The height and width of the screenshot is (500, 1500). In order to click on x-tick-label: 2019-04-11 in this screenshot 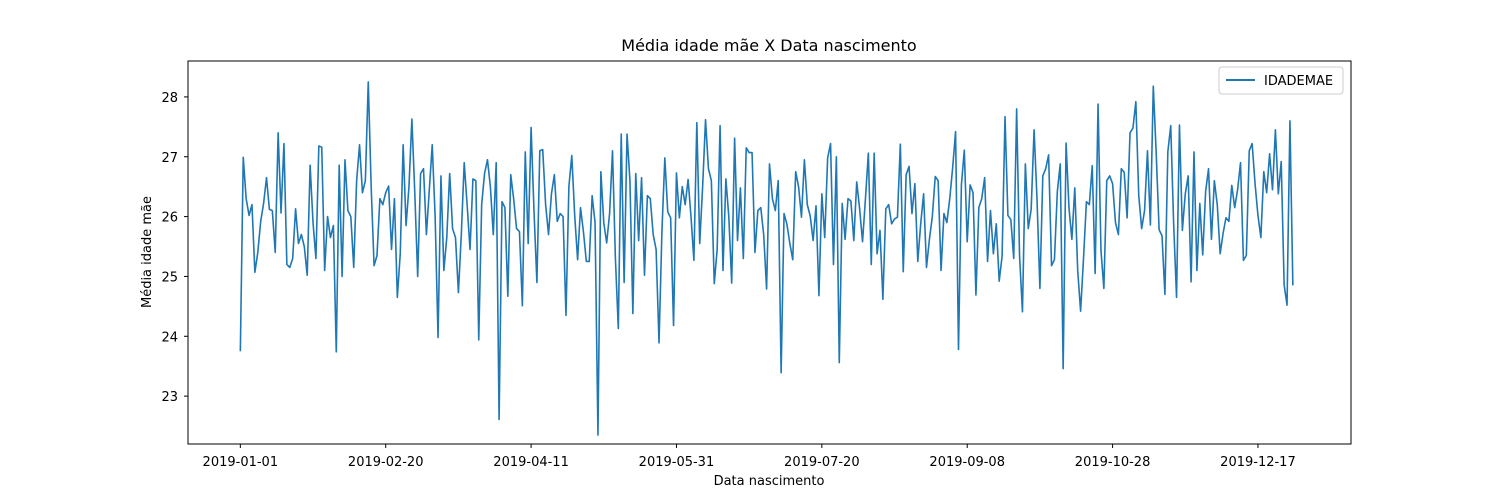, I will do `click(531, 462)`.